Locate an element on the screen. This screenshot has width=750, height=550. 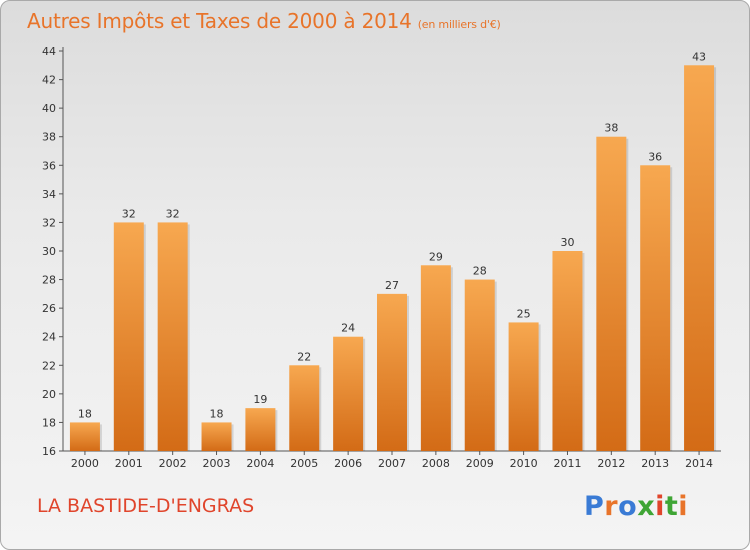
x-tick-label: 2003 is located at coordinates (217, 463).